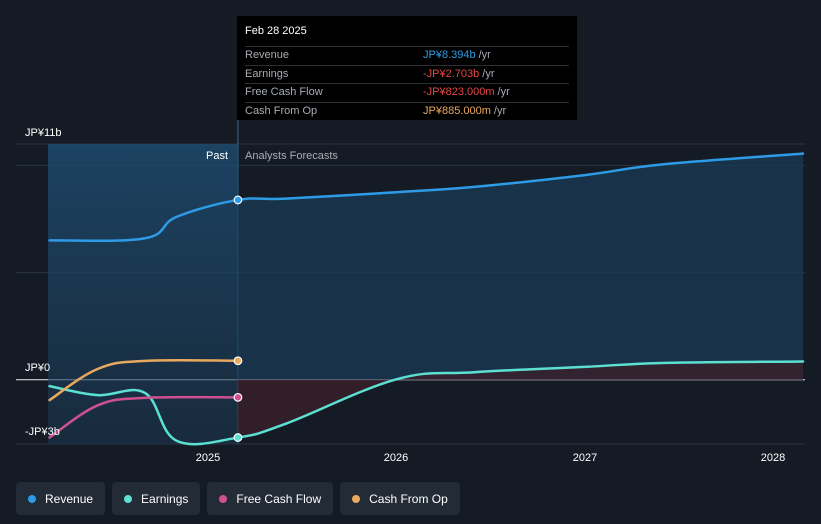  What do you see at coordinates (451, 73) in the screenshot?
I see `tooltip-value: -JP¥2.703b` at bounding box center [451, 73].